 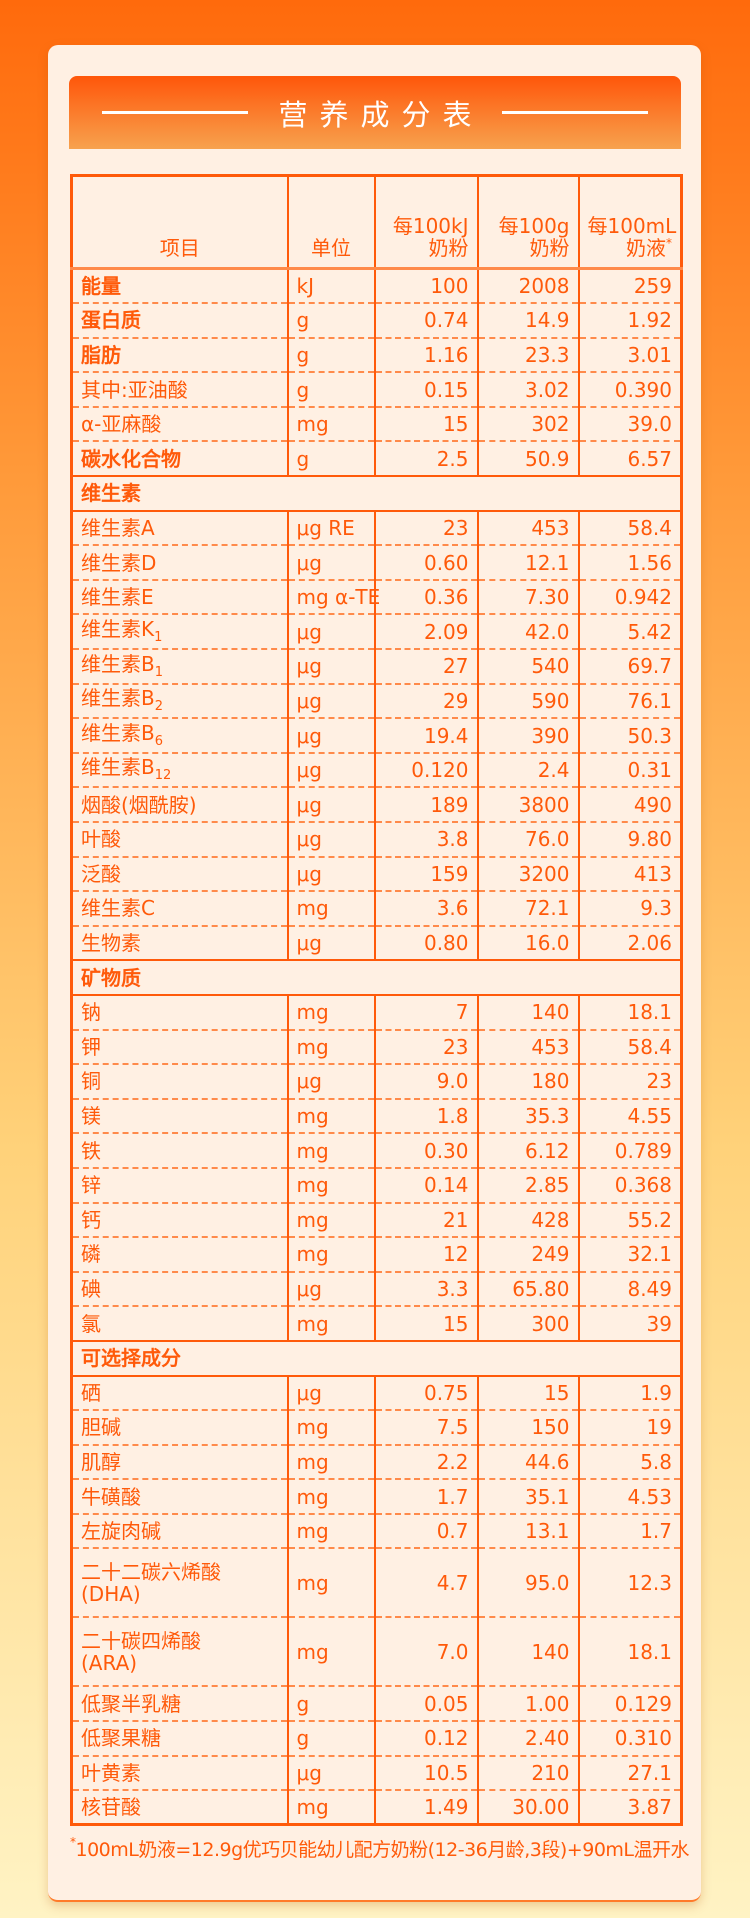 I want to click on per-100kj-value: 12, so click(x=425, y=1254).